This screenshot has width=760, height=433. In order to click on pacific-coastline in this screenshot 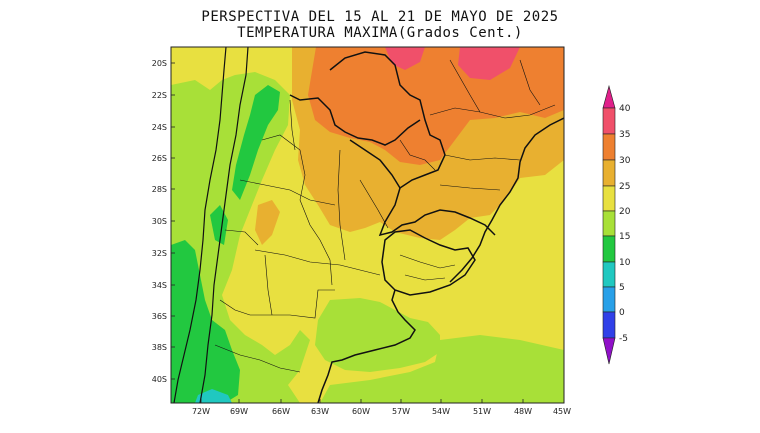, I will do `click(200, 225)`.